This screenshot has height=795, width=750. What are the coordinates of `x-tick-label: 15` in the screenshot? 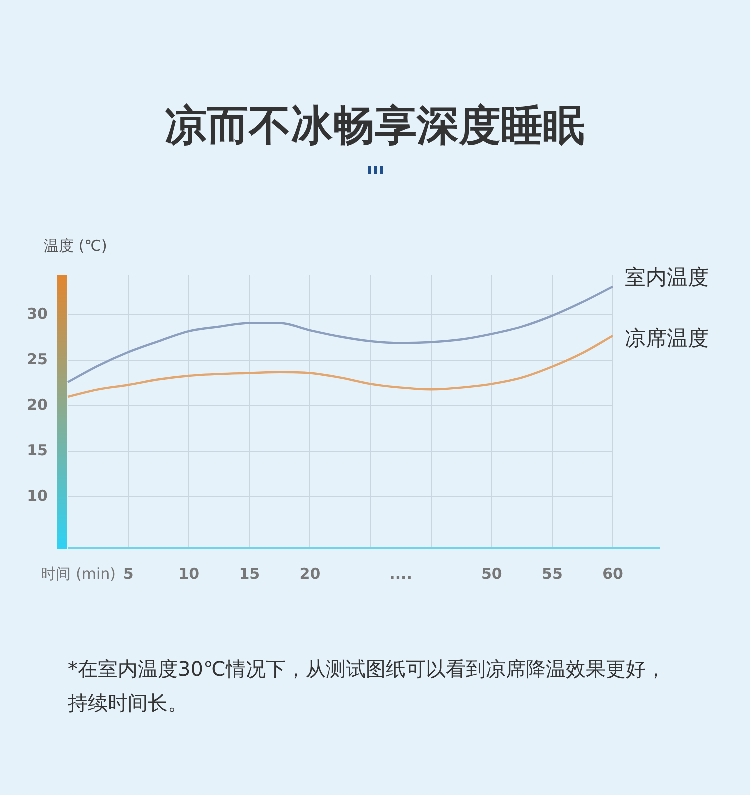 It's located at (249, 573).